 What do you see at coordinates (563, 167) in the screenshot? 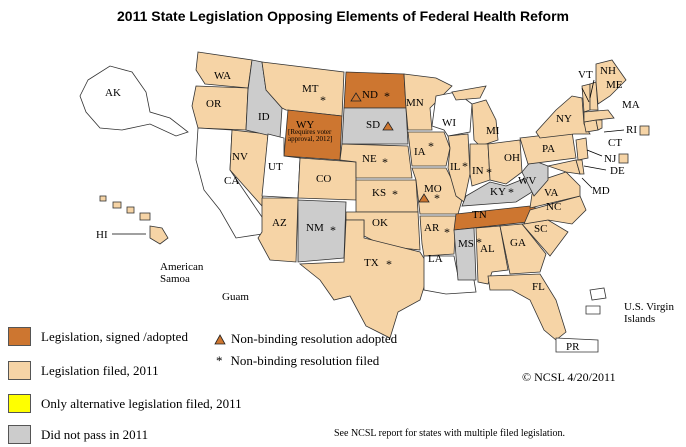
I see `state-md` at bounding box center [563, 167].